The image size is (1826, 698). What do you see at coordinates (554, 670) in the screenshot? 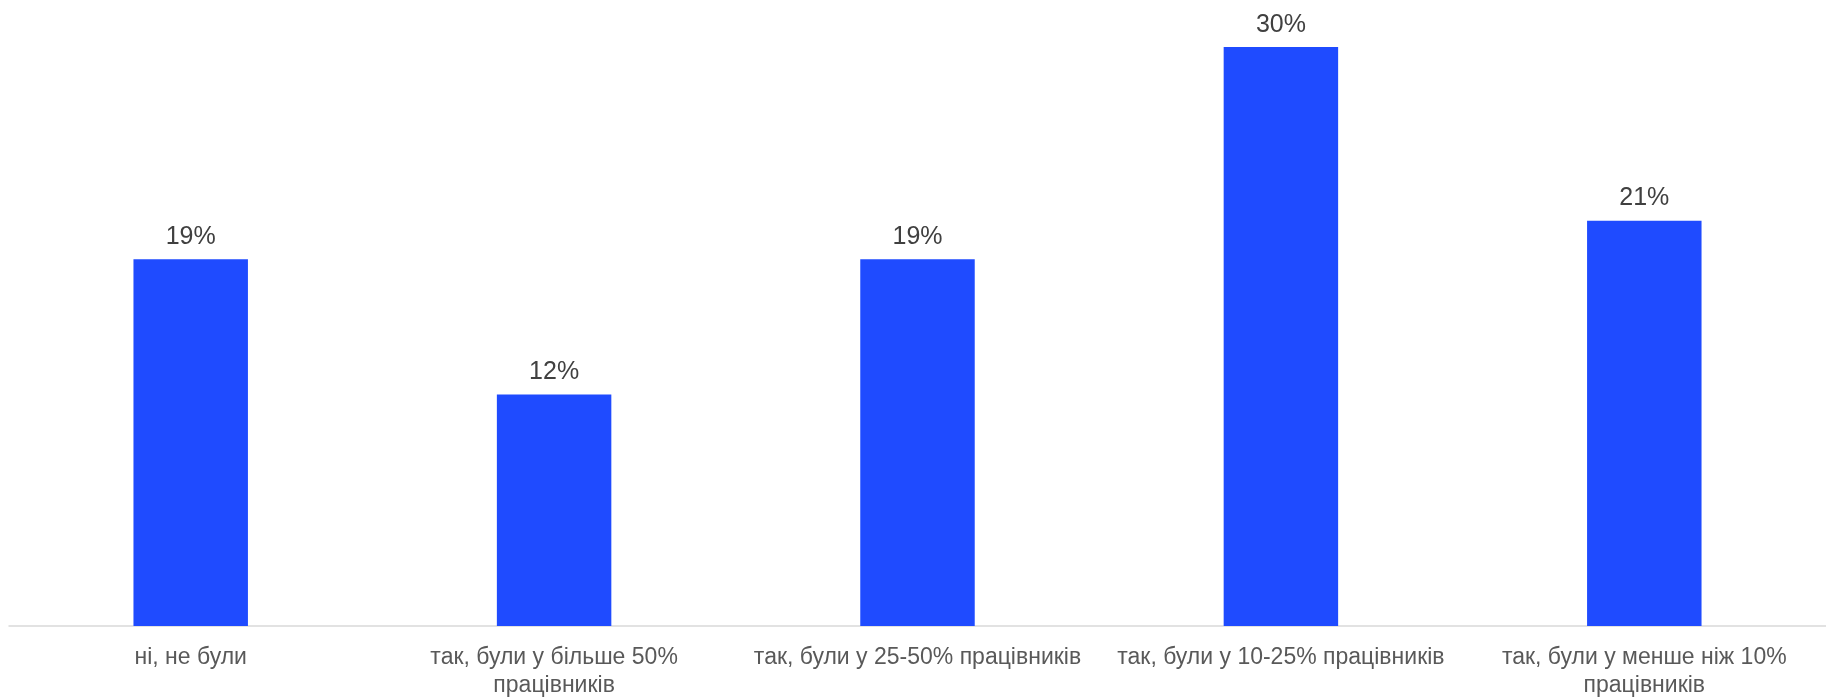
I see `x-tick-label: так, були у більше 50% працівників` at bounding box center [554, 670].